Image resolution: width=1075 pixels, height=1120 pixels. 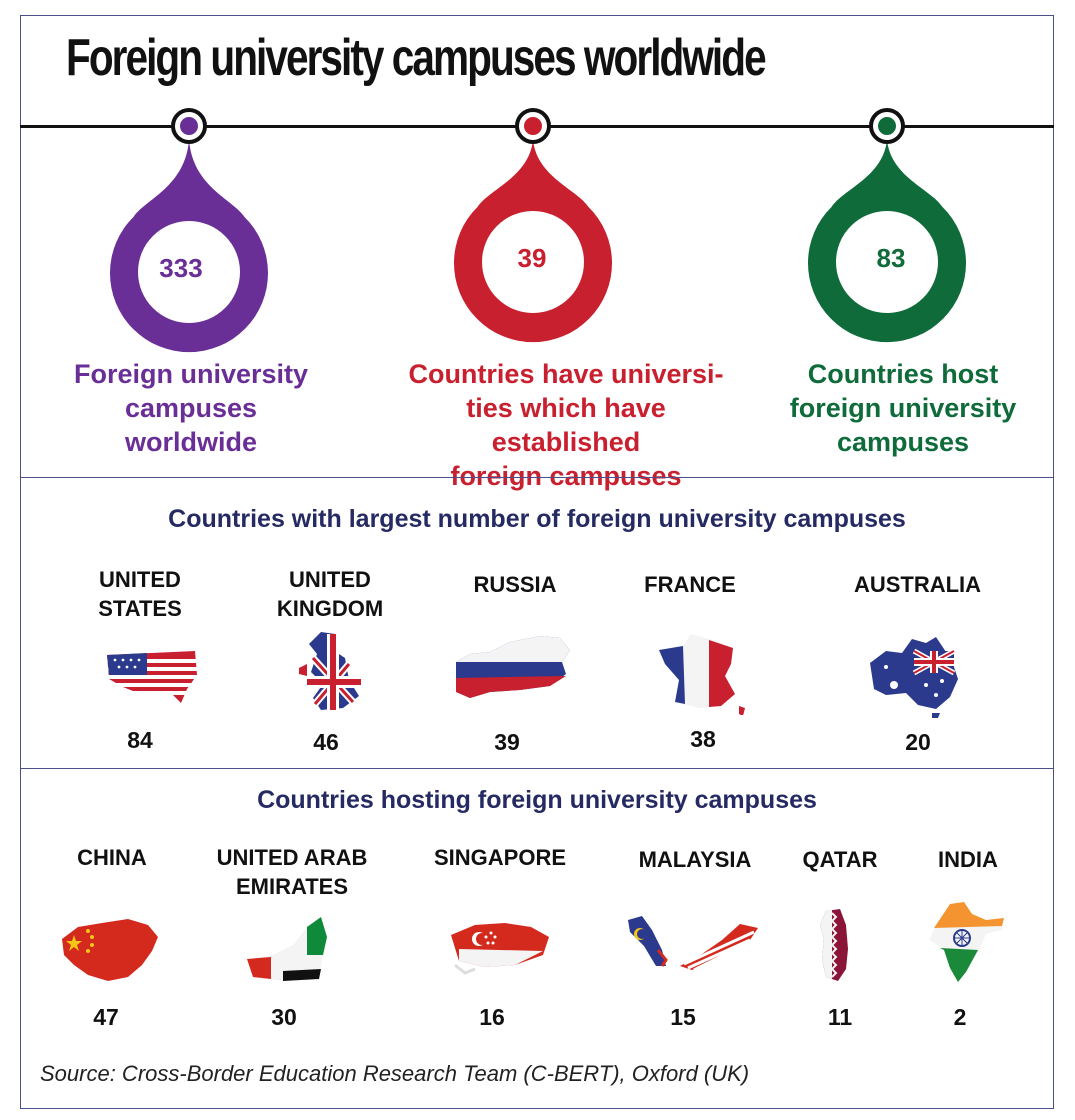 I want to click on stat-label-campuses: Foreign university campuses worldwide, so click(x=191, y=408).